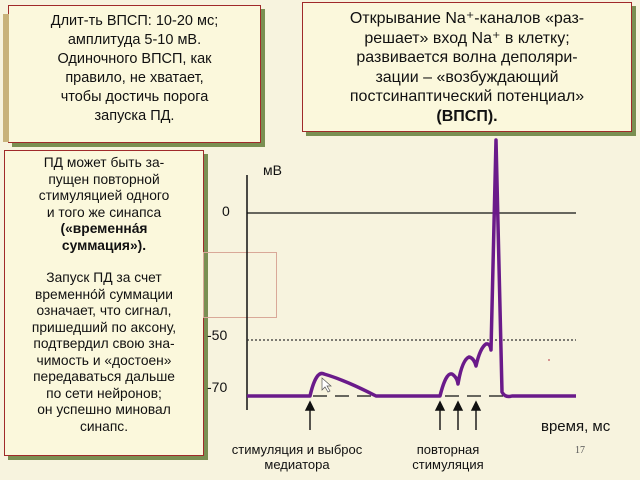 The width and height of the screenshot is (640, 480). What do you see at coordinates (134, 59) in the screenshot?
I see `note-line: Одиночного ВПСП, как` at bounding box center [134, 59].